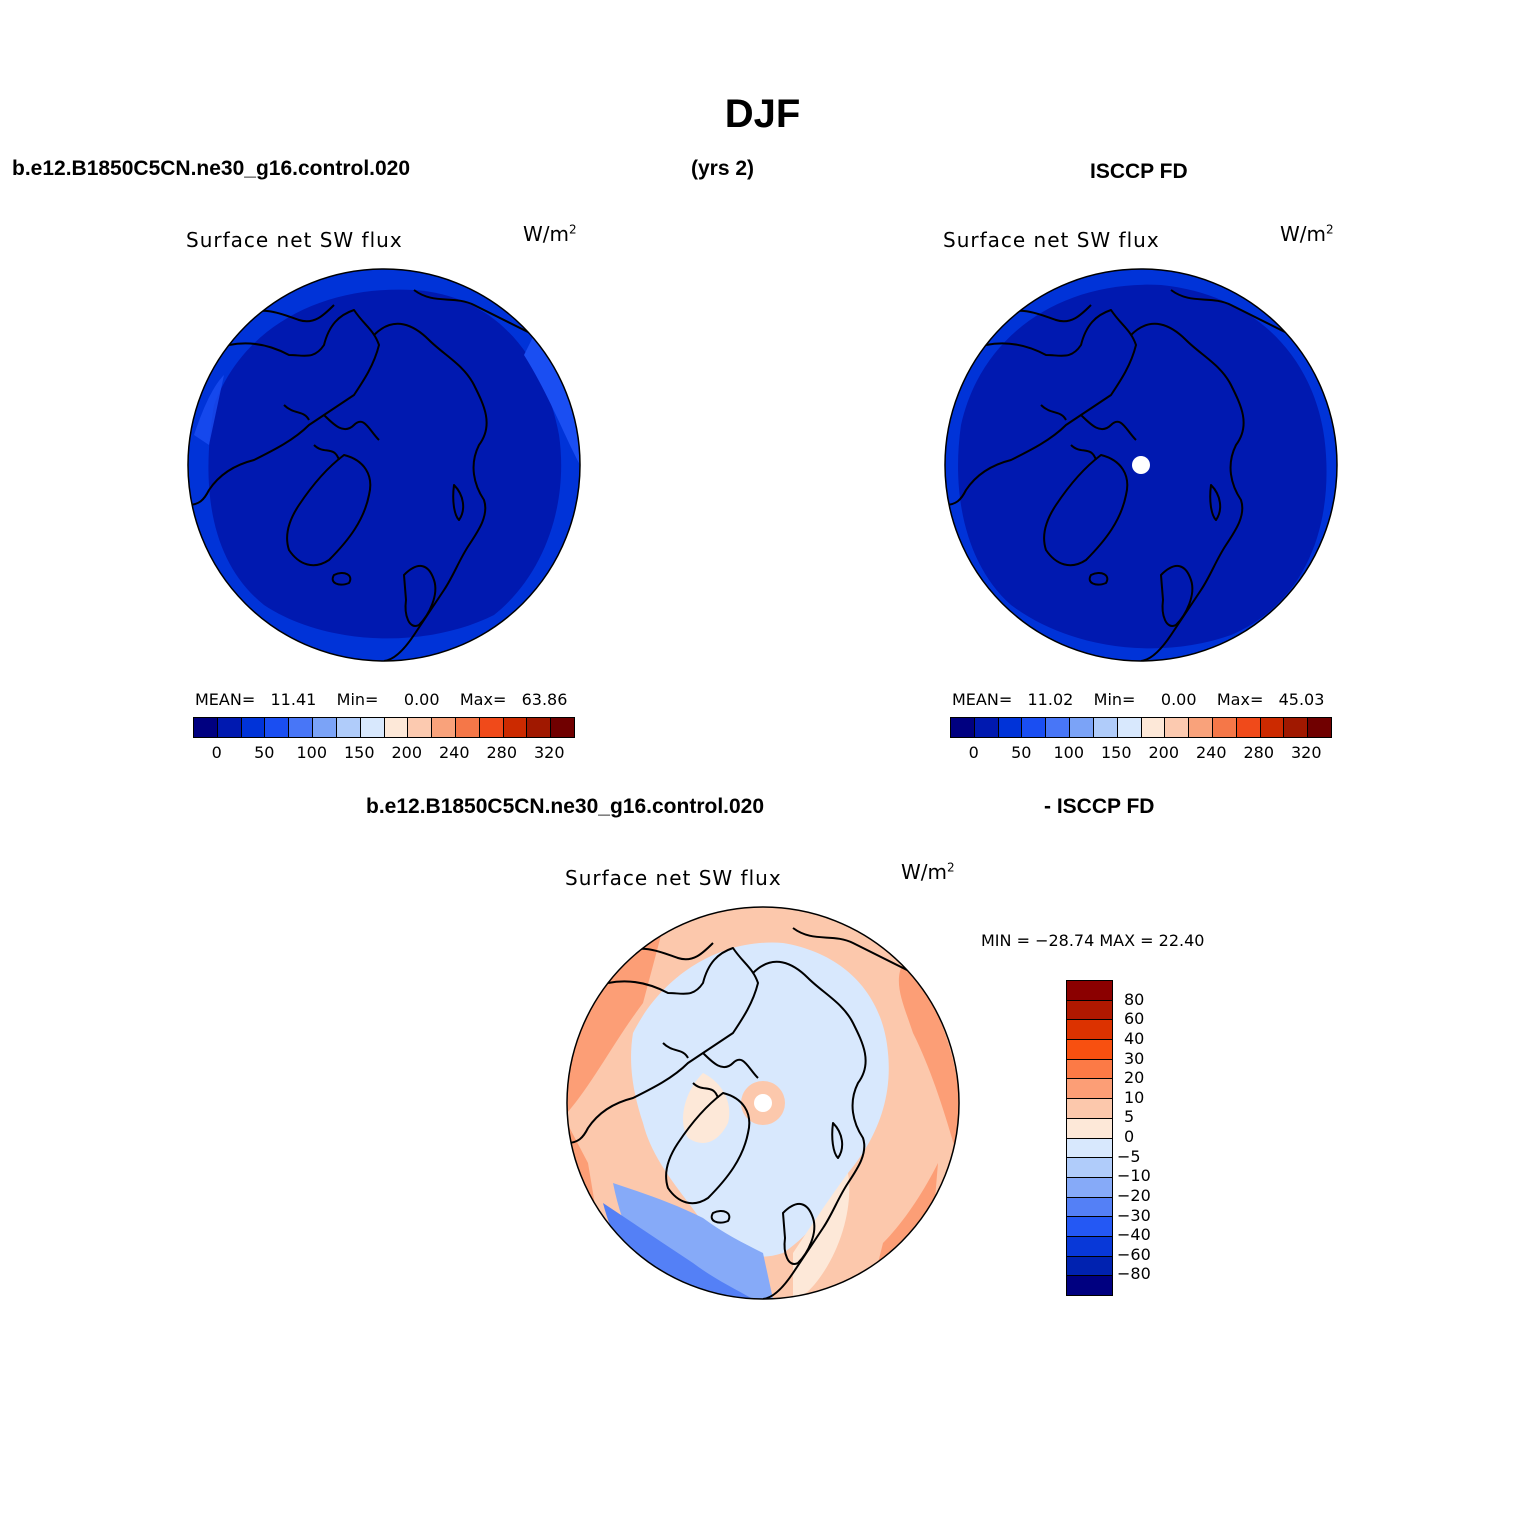 Image resolution: width=1525 pixels, height=1525 pixels. I want to click on model-units: W/m2, so click(550, 234).